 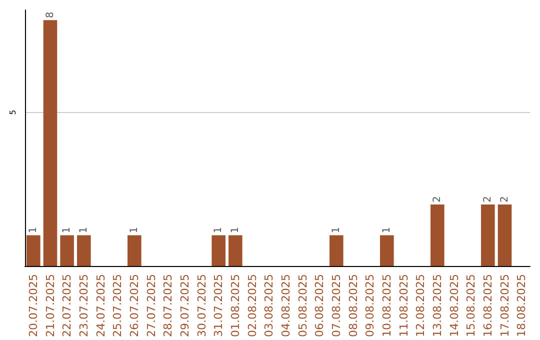 I want to click on x-tick-label: 20.07.2025, so click(x=33, y=306).